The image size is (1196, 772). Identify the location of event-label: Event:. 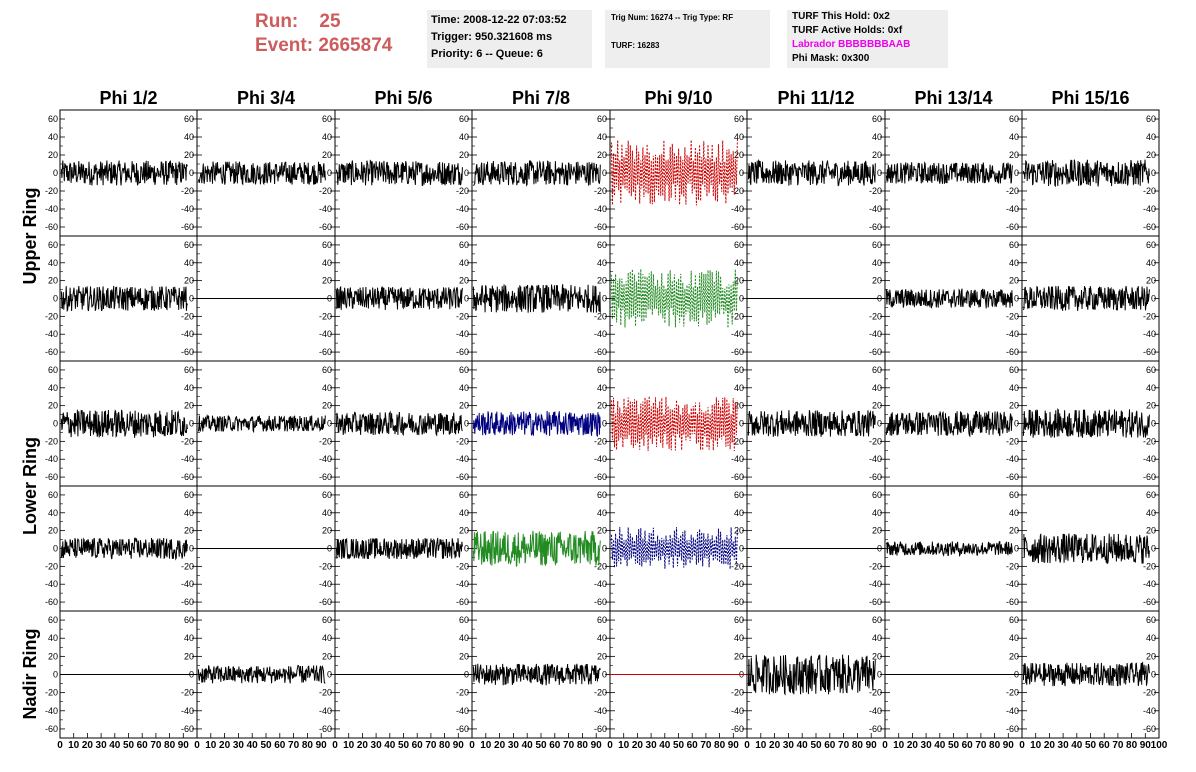
(284, 45).